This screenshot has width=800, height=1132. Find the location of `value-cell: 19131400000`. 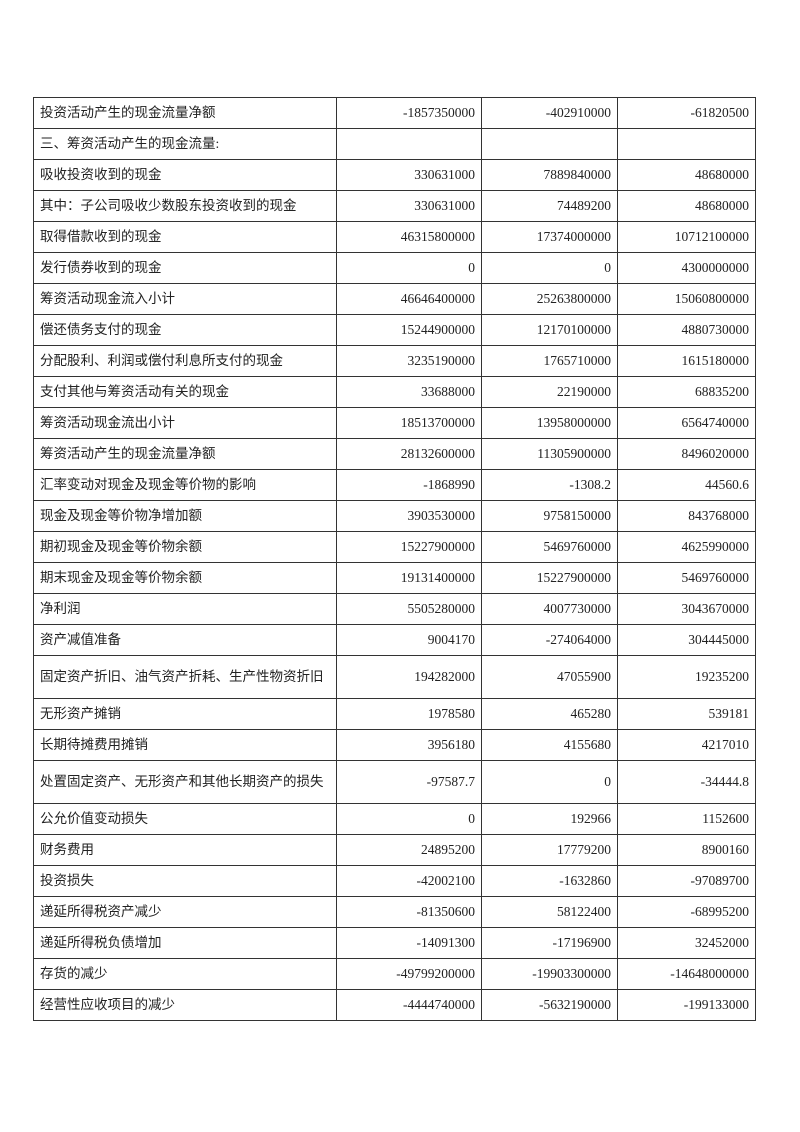

value-cell: 19131400000 is located at coordinates (409, 578).